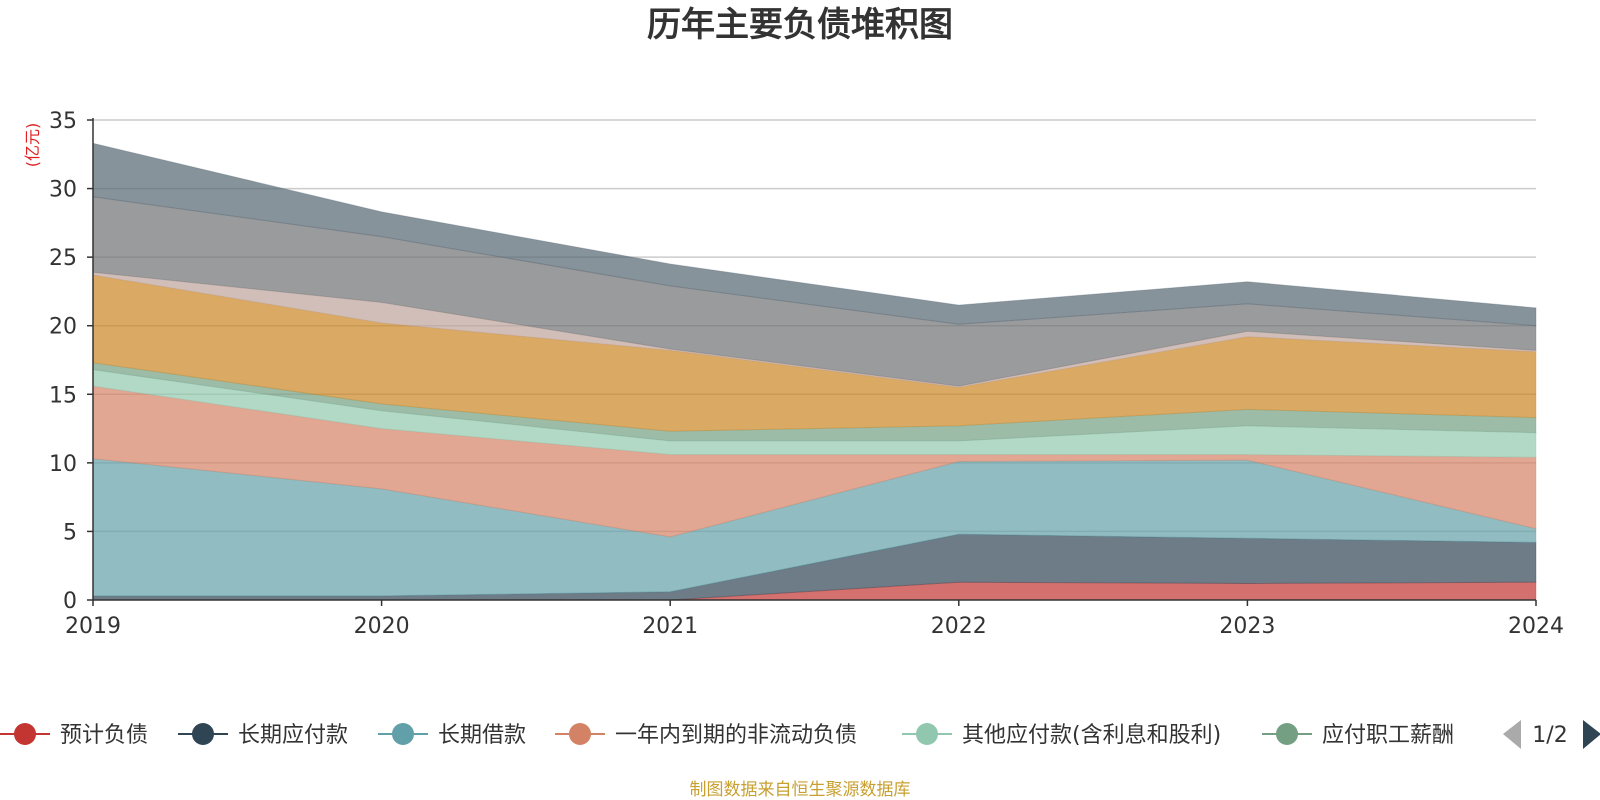  What do you see at coordinates (63, 121) in the screenshot?
I see `y-tick-label: 35` at bounding box center [63, 121].